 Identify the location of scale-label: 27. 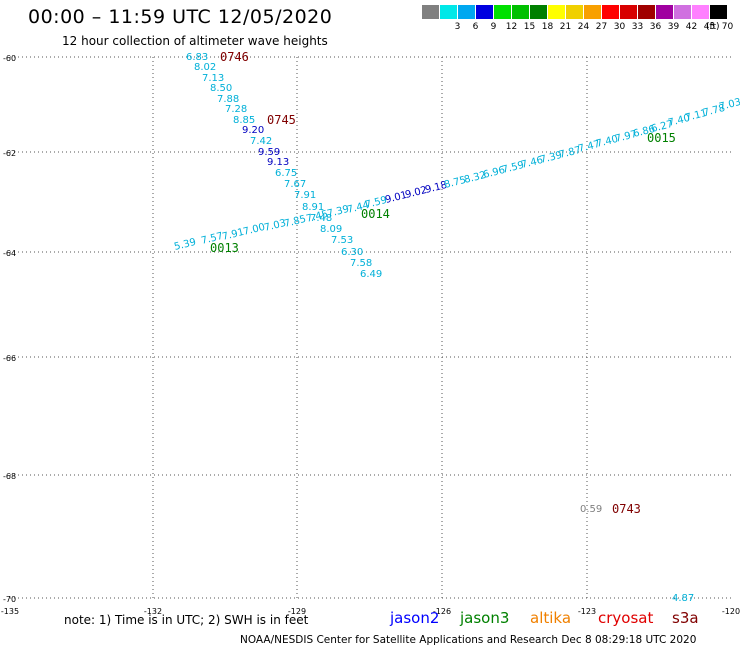
(601, 27).